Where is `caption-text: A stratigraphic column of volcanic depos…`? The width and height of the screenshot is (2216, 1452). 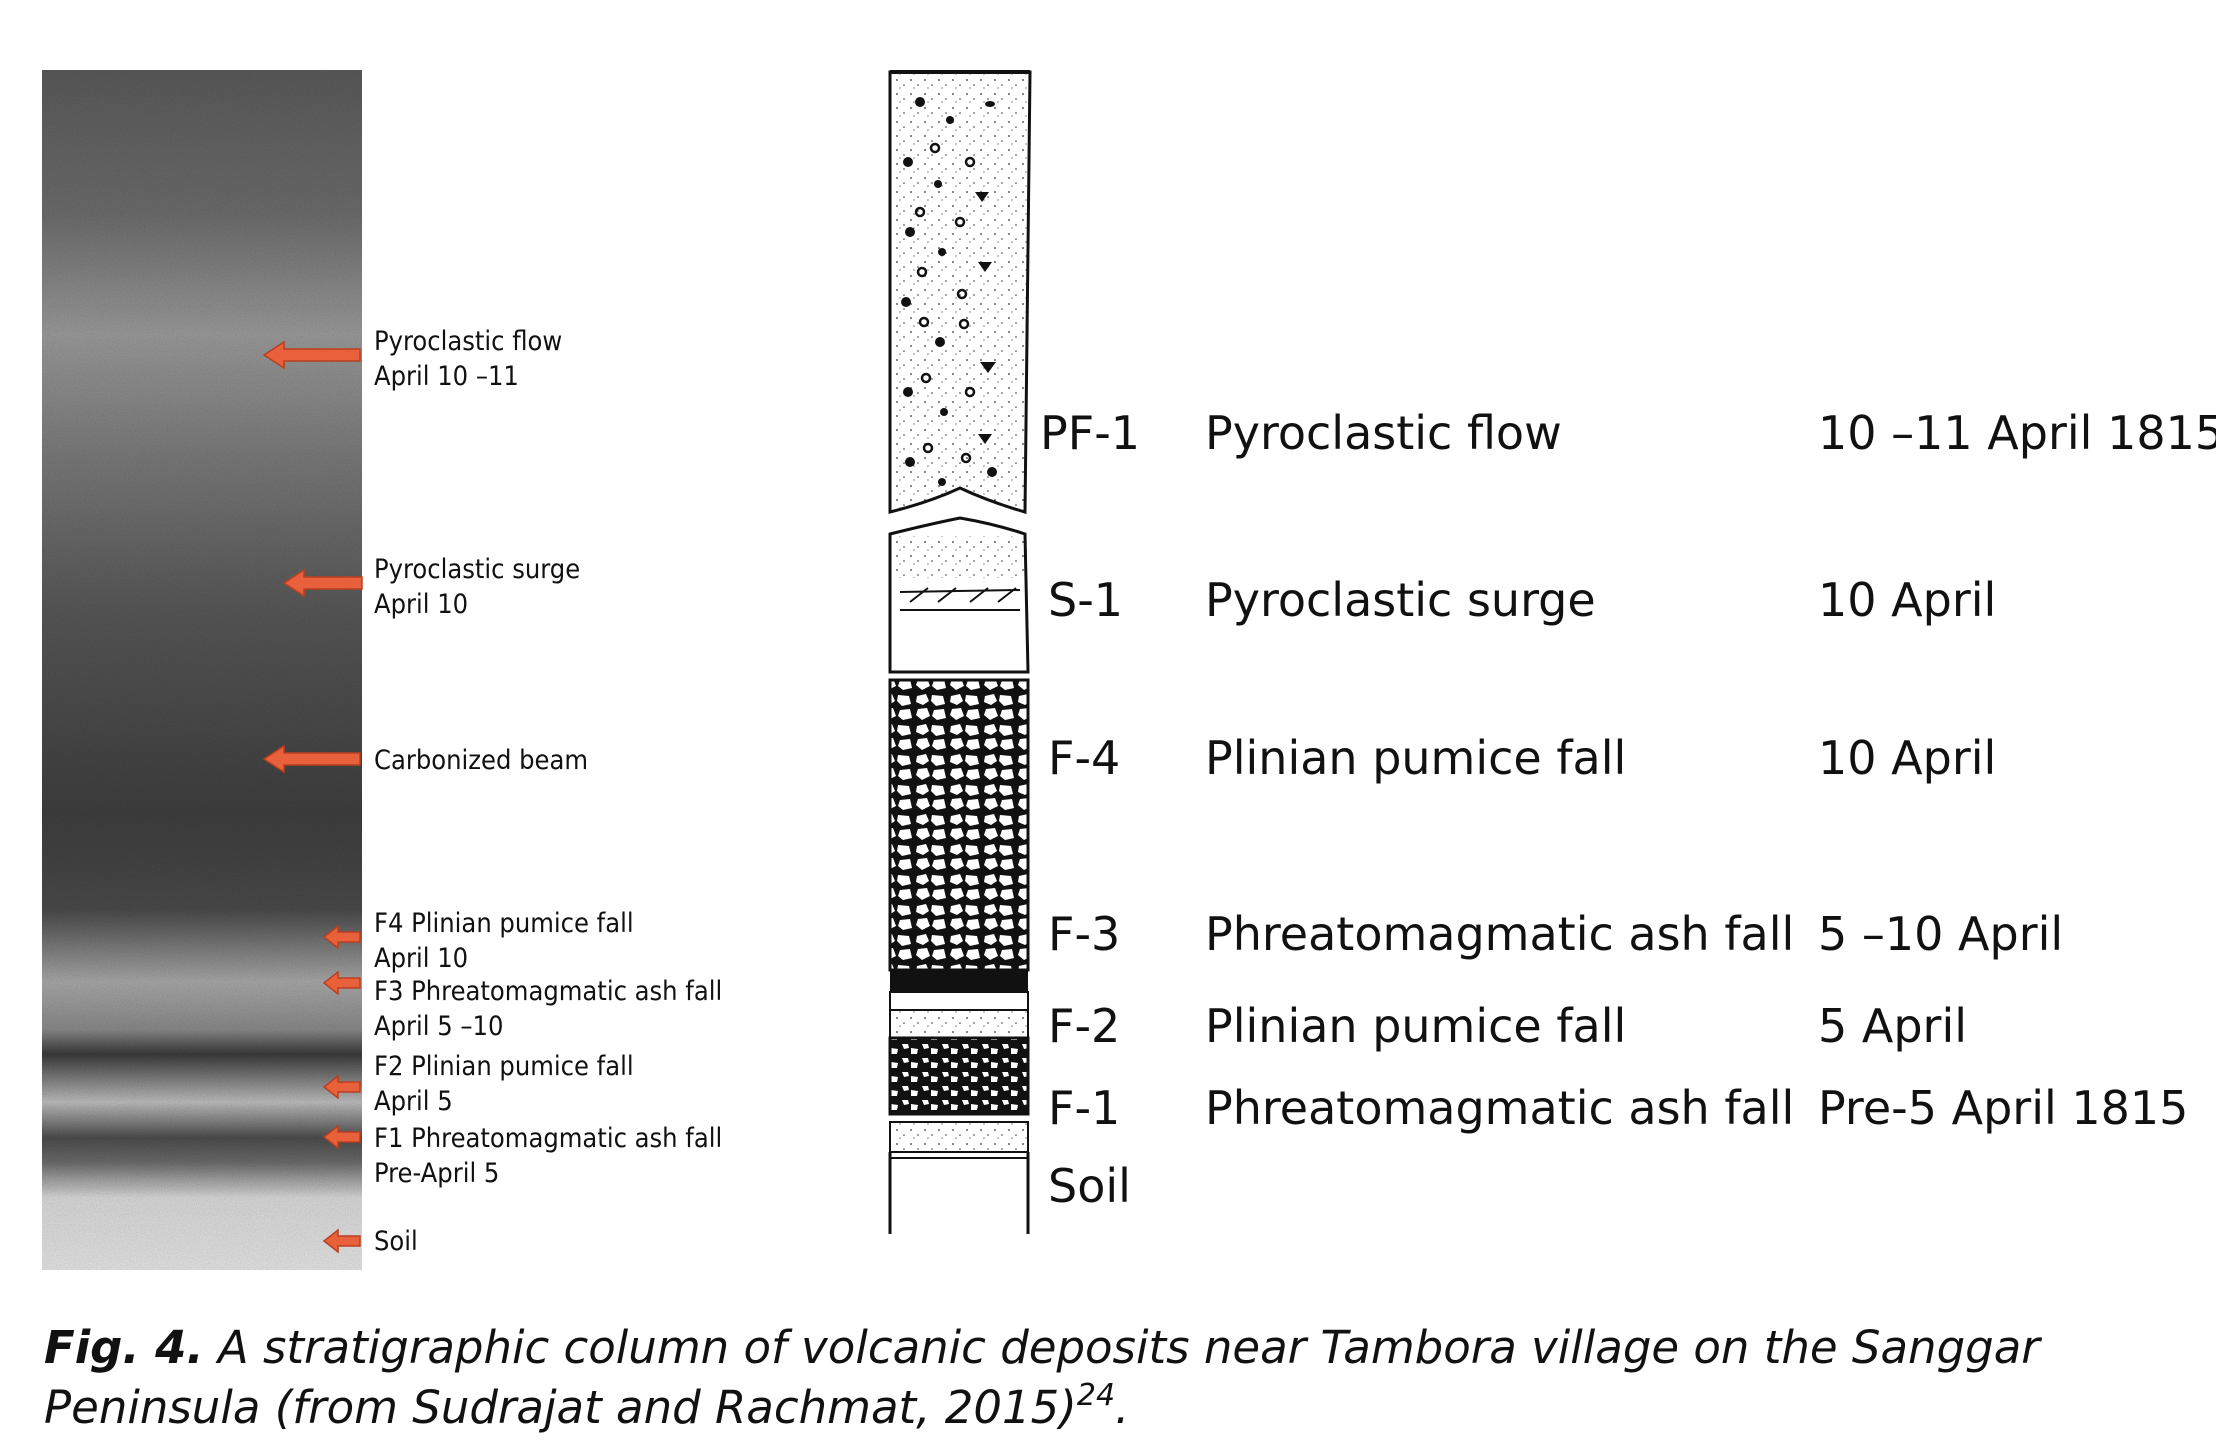 caption-text: A stratigraphic column of volcanic depos… is located at coordinates (1042, 1377).